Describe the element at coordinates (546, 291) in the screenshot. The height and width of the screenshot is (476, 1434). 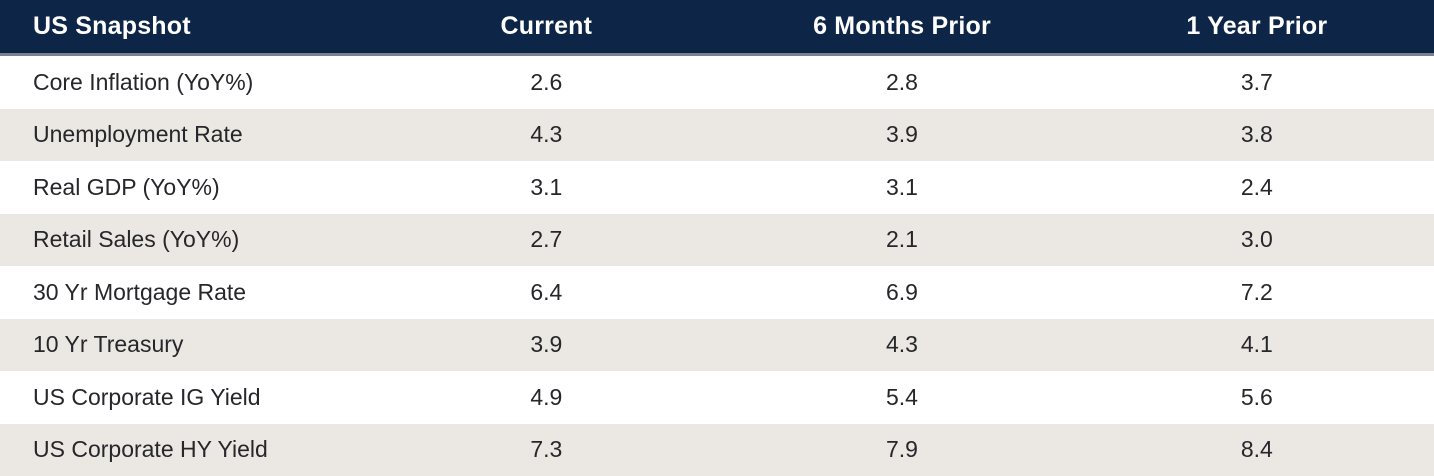
I see `cell-value: 6.4` at that location.